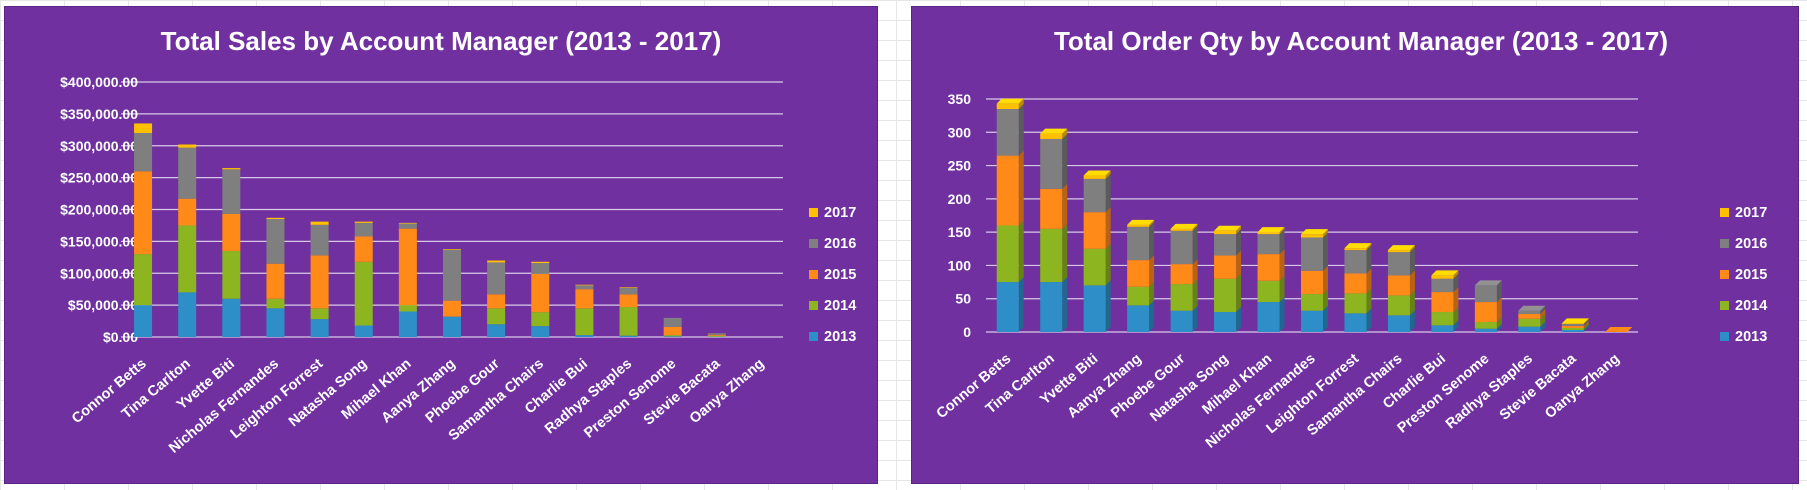 The width and height of the screenshot is (1807, 490). I want to click on bar-connor-betts-2013, so click(143, 321).